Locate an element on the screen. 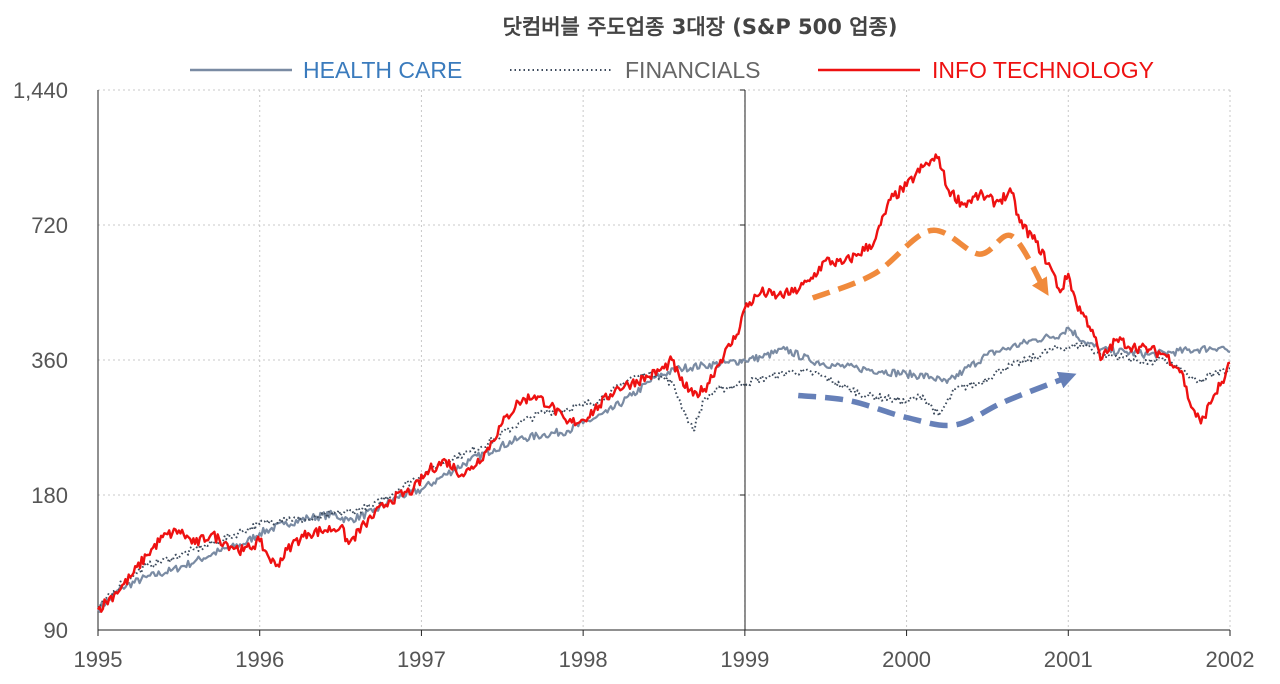 This screenshot has width=1280, height=684. legend-item-health-care: HEALTH CARE is located at coordinates (326, 70).